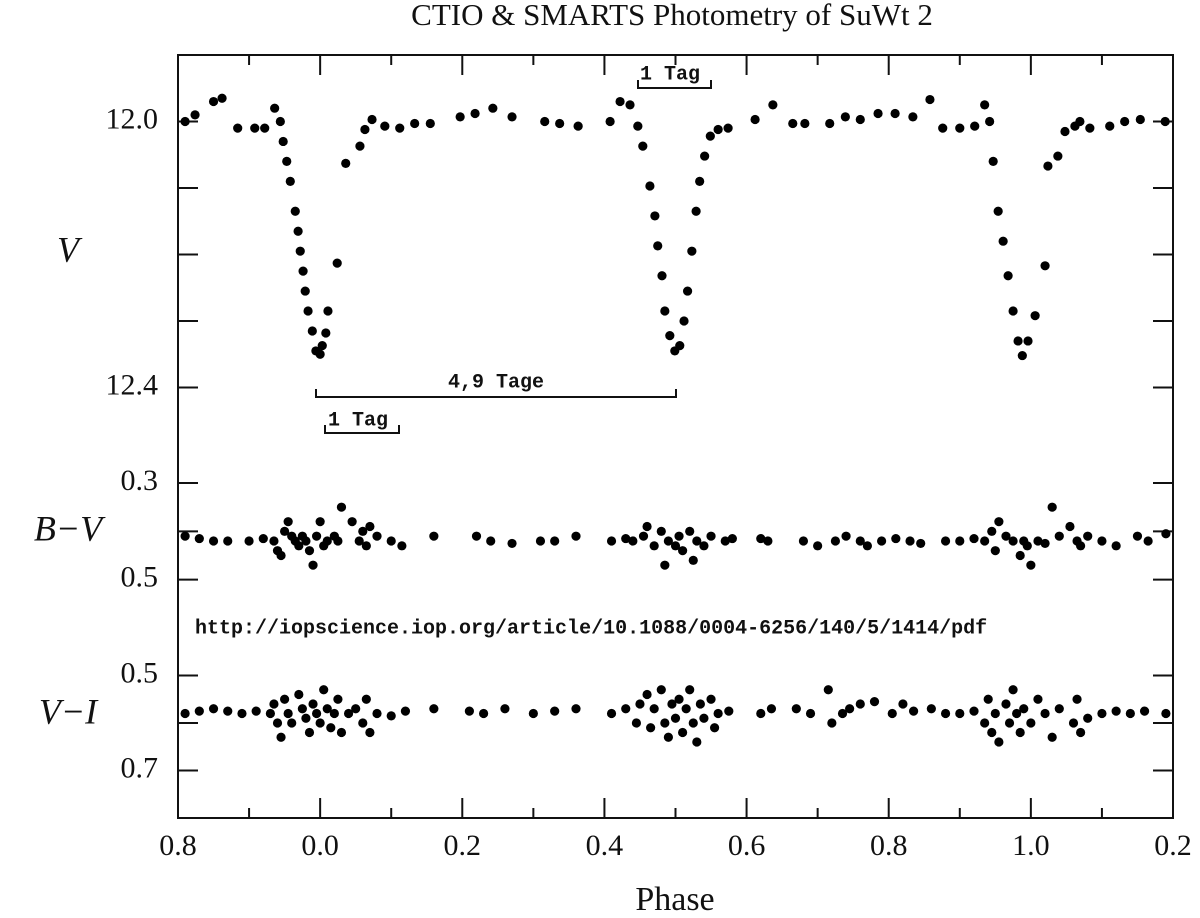 Image resolution: width=1200 pixels, height=918 pixels. Describe the element at coordinates (672, 16) in the screenshot. I see `chart-title: CTIO & SMARTS Photometry of SuWt 2` at that location.